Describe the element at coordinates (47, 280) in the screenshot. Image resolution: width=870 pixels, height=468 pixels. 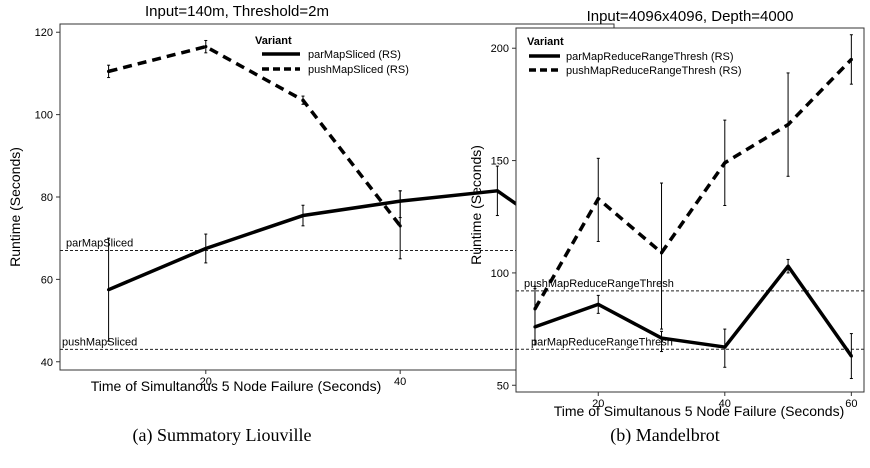
I see `chart-a-y-tick-label: 60` at that location.